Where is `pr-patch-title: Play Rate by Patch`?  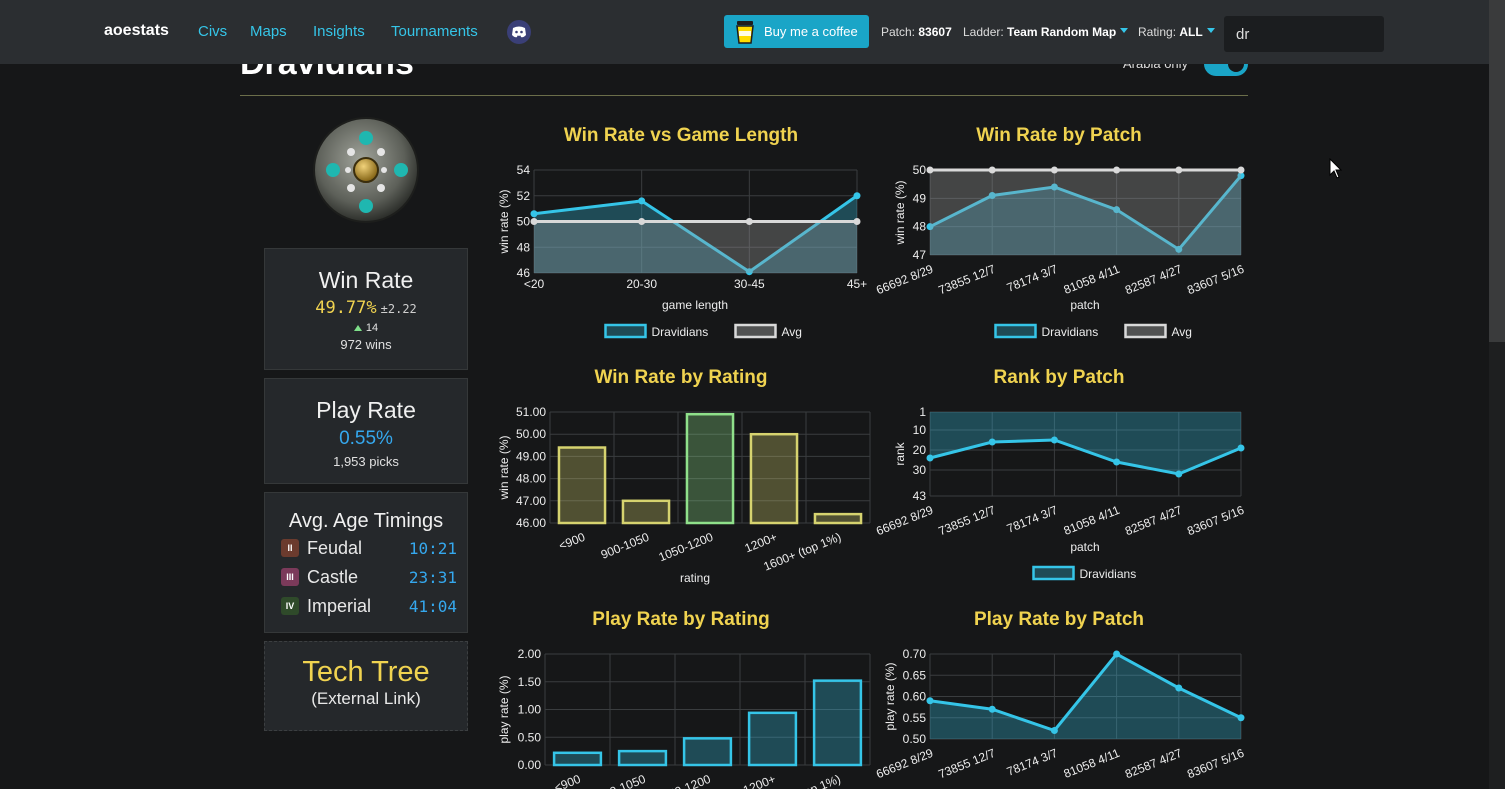 pr-patch-title: Play Rate by Patch is located at coordinates (1059, 619).